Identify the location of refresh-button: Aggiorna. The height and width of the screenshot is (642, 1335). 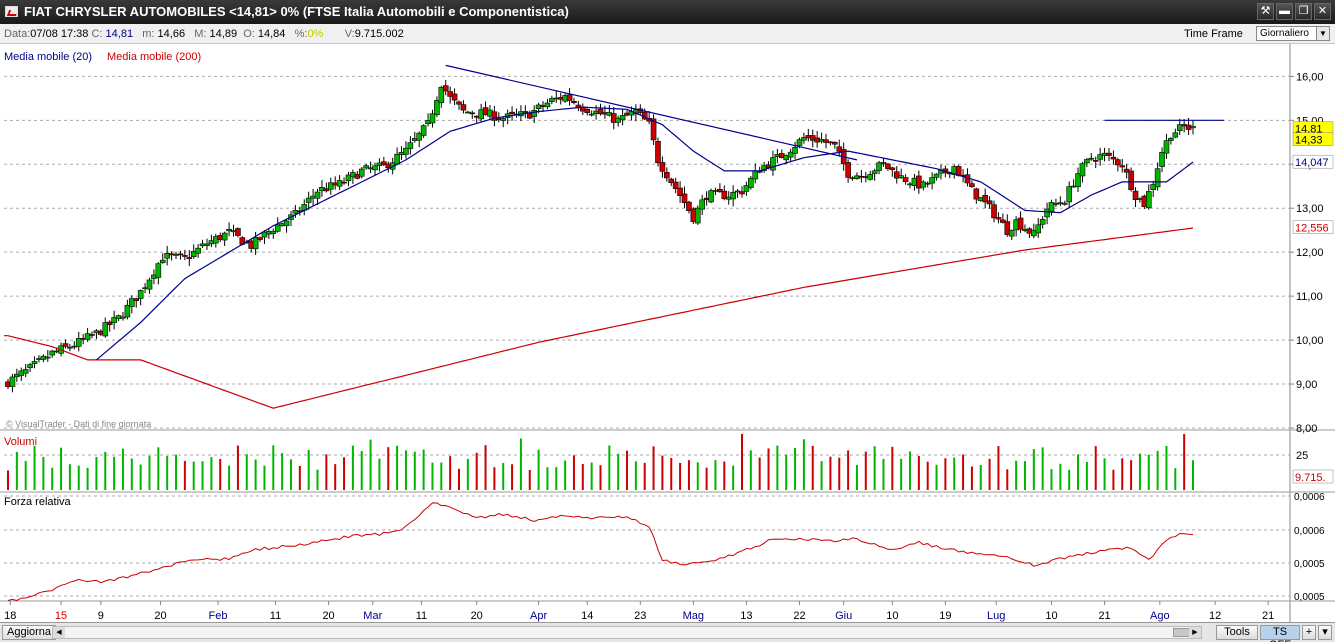
(29, 632).